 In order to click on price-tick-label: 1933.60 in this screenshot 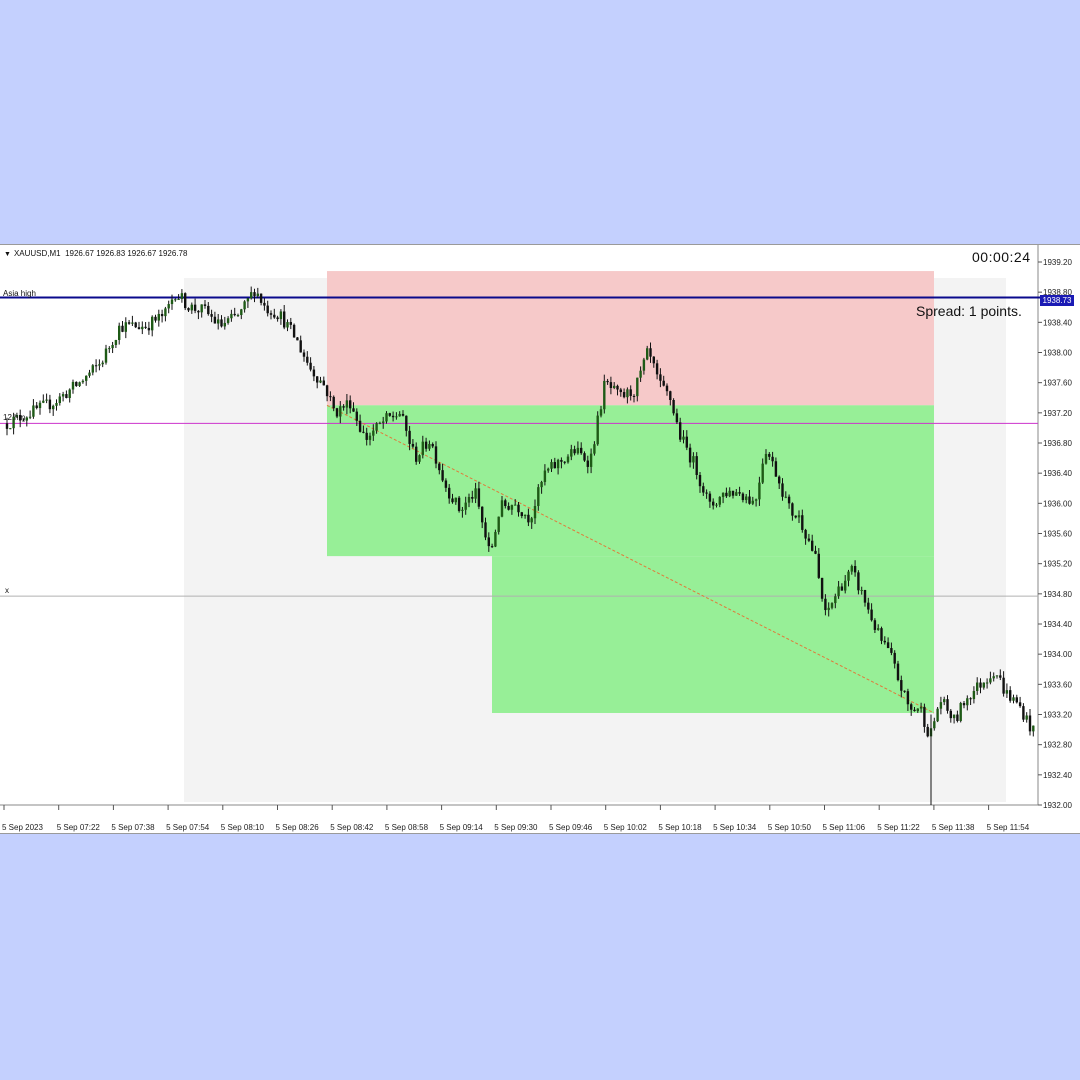, I will do `click(1057, 684)`.